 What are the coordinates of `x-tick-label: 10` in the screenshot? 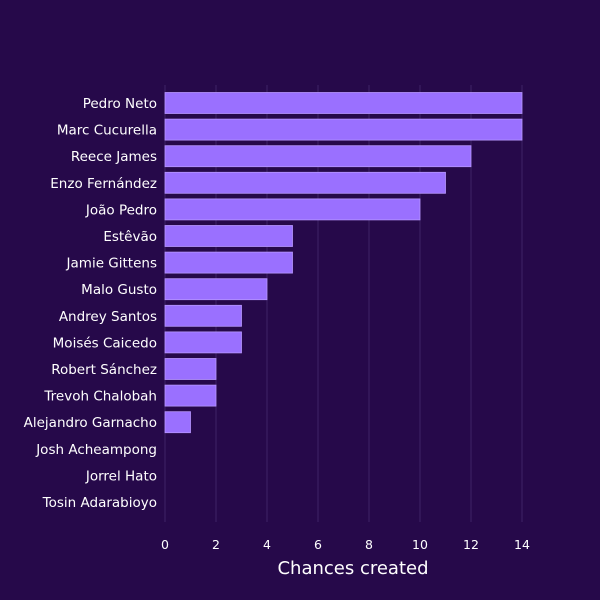 It's located at (420, 544).